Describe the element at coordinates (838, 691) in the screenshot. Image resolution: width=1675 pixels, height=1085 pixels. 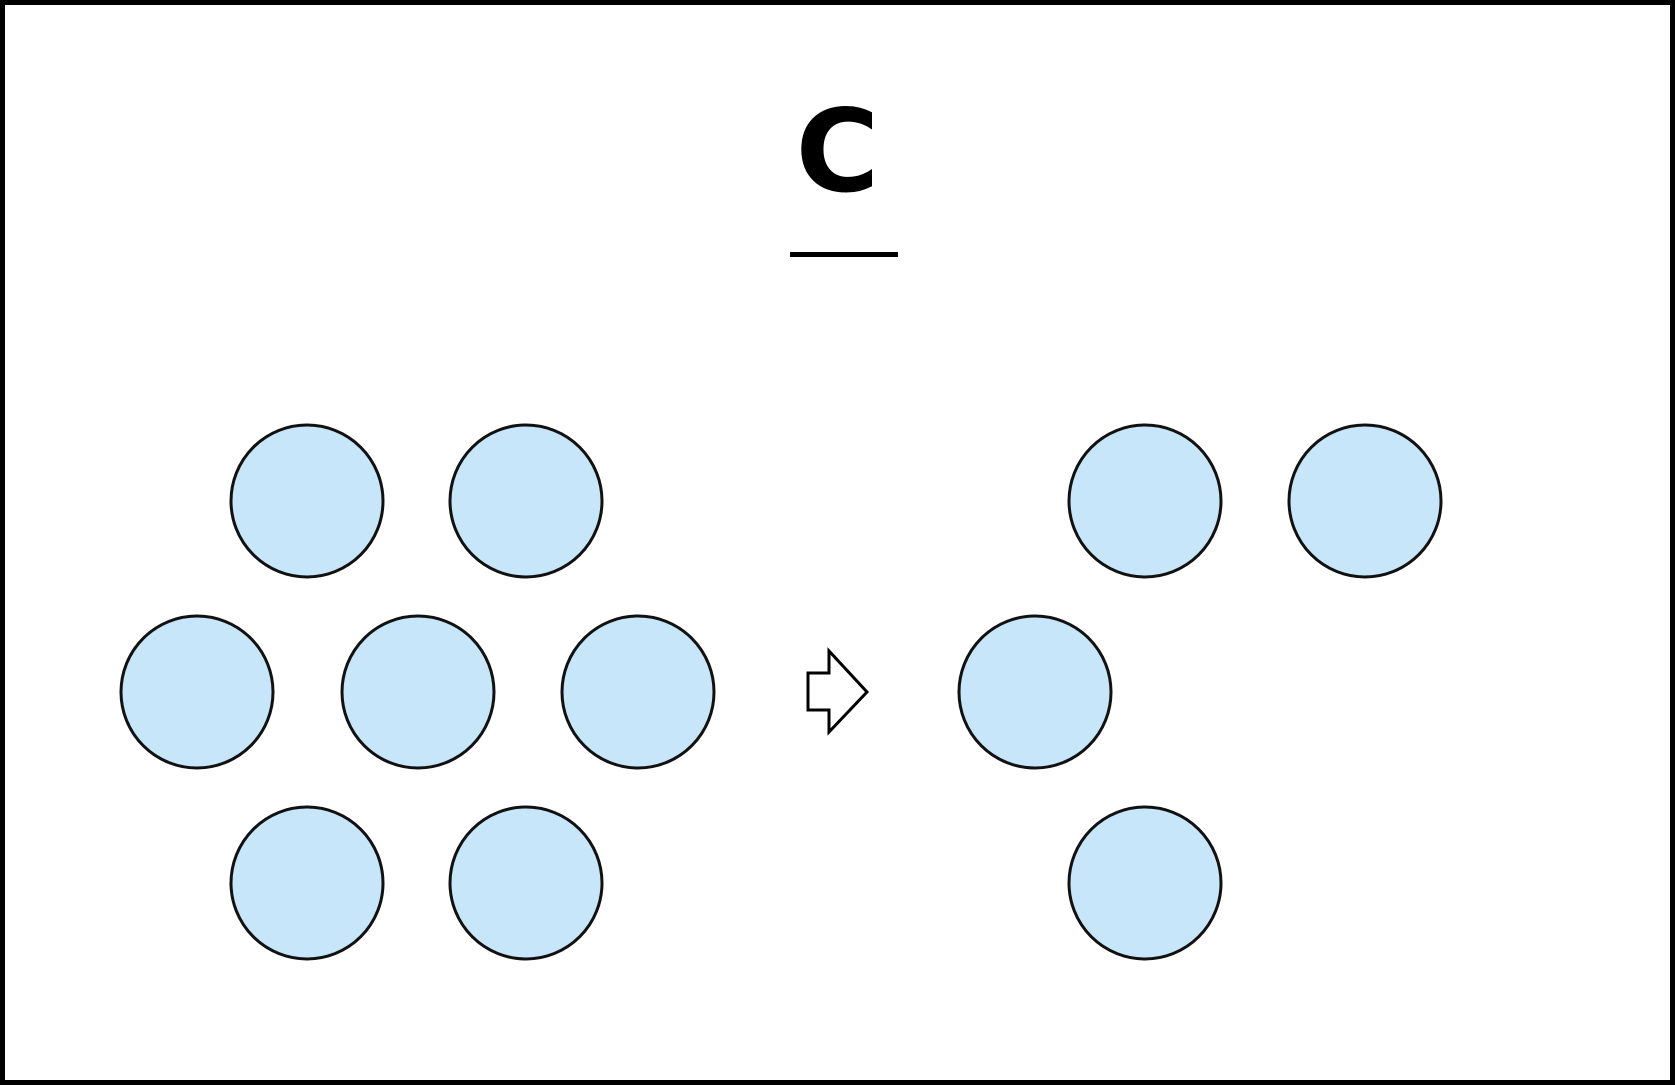
I see `right-arrow-icon` at that location.